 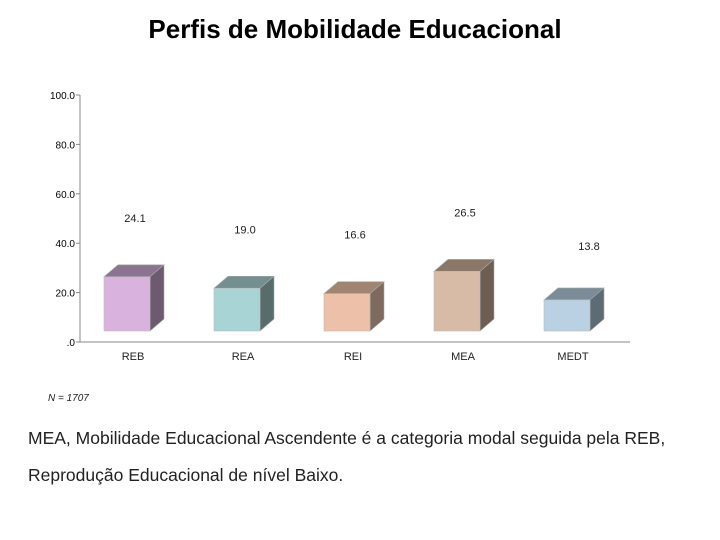 I want to click on bar-reb, so click(x=134, y=298).